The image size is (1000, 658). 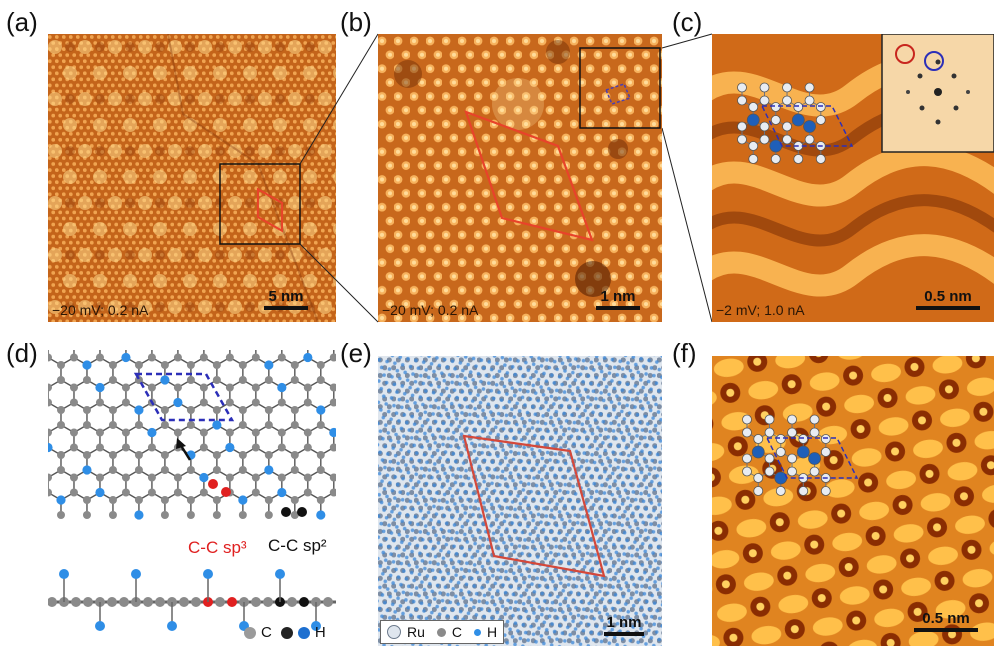 I want to click on scale-bar-f: 0.5 nm, so click(x=946, y=621).